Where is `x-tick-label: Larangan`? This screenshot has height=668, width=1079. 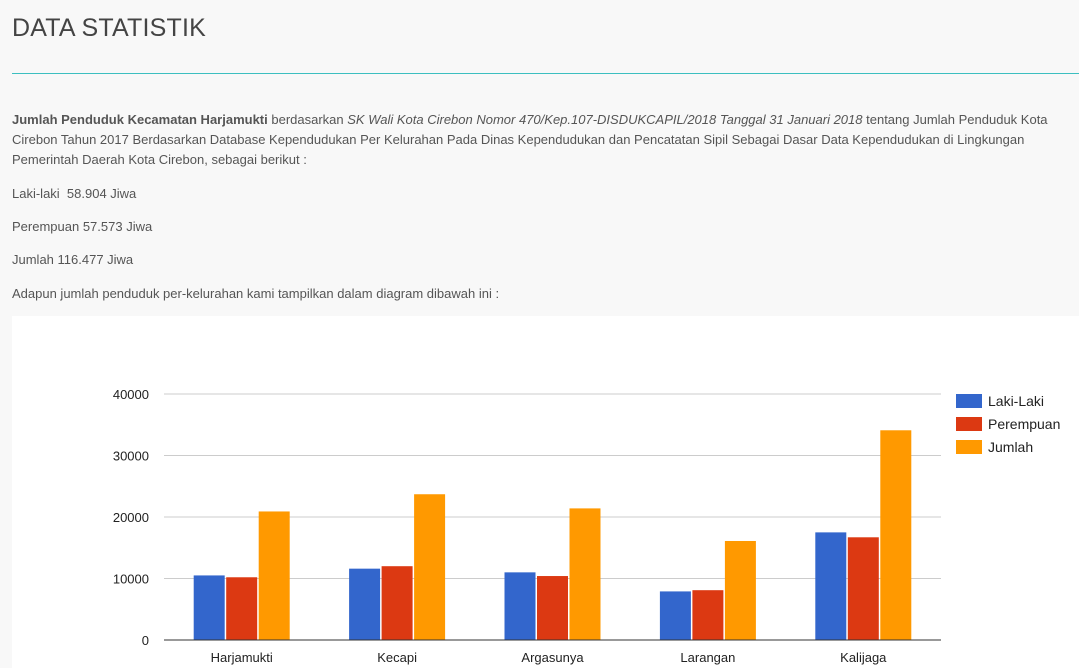
x-tick-label: Larangan is located at coordinates (707, 657).